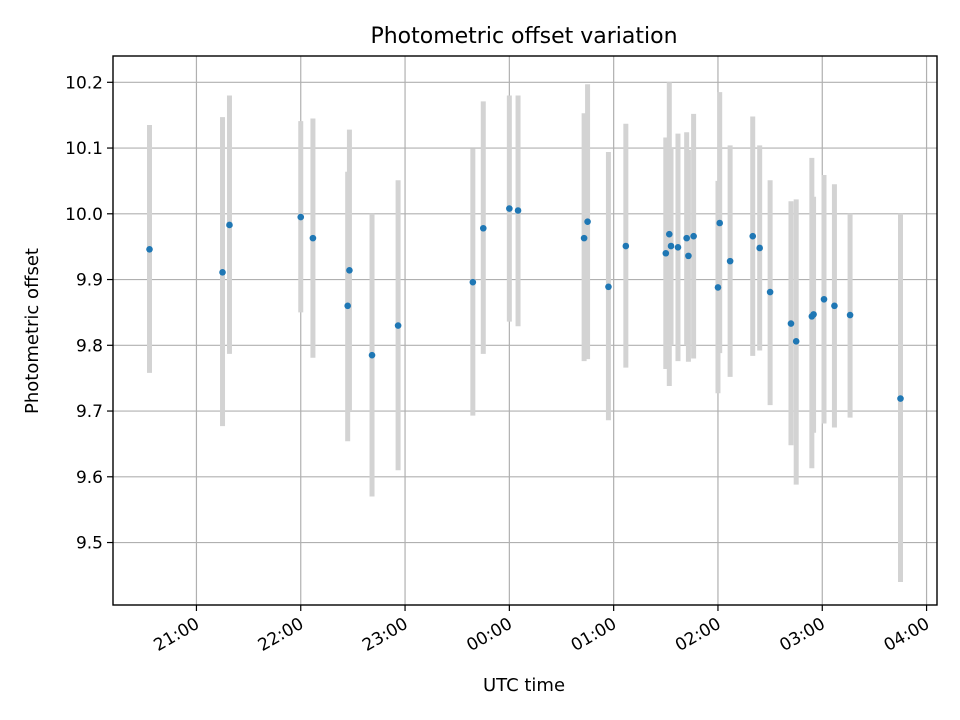  I want to click on x-axis-label: UTC time, so click(524, 685).